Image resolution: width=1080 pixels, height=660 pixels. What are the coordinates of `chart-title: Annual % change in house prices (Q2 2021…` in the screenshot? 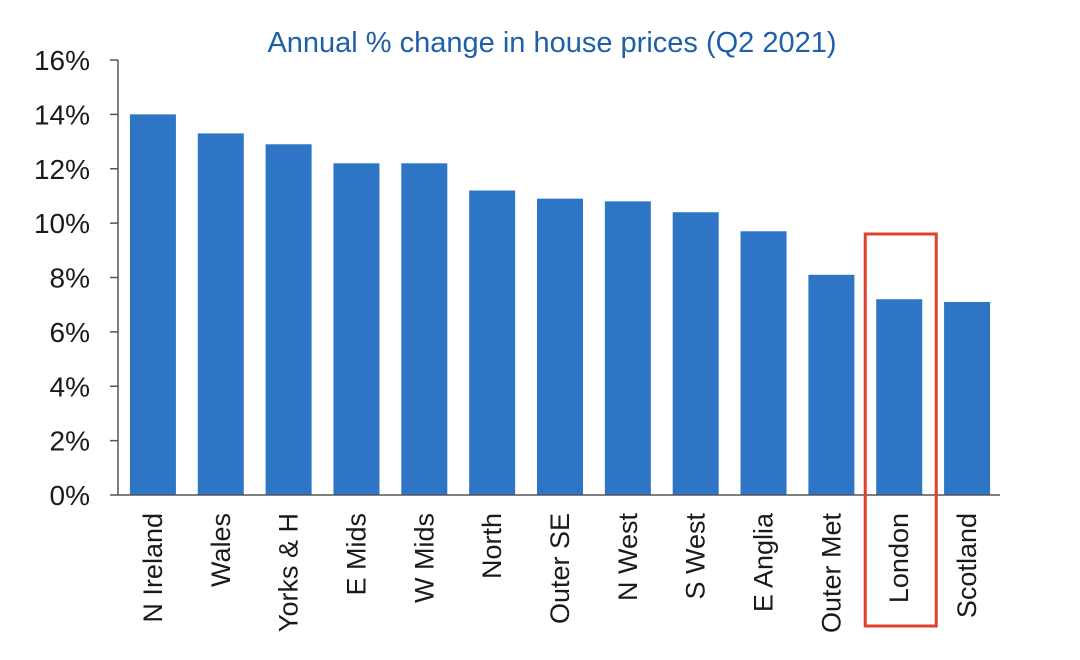 It's located at (551, 43).